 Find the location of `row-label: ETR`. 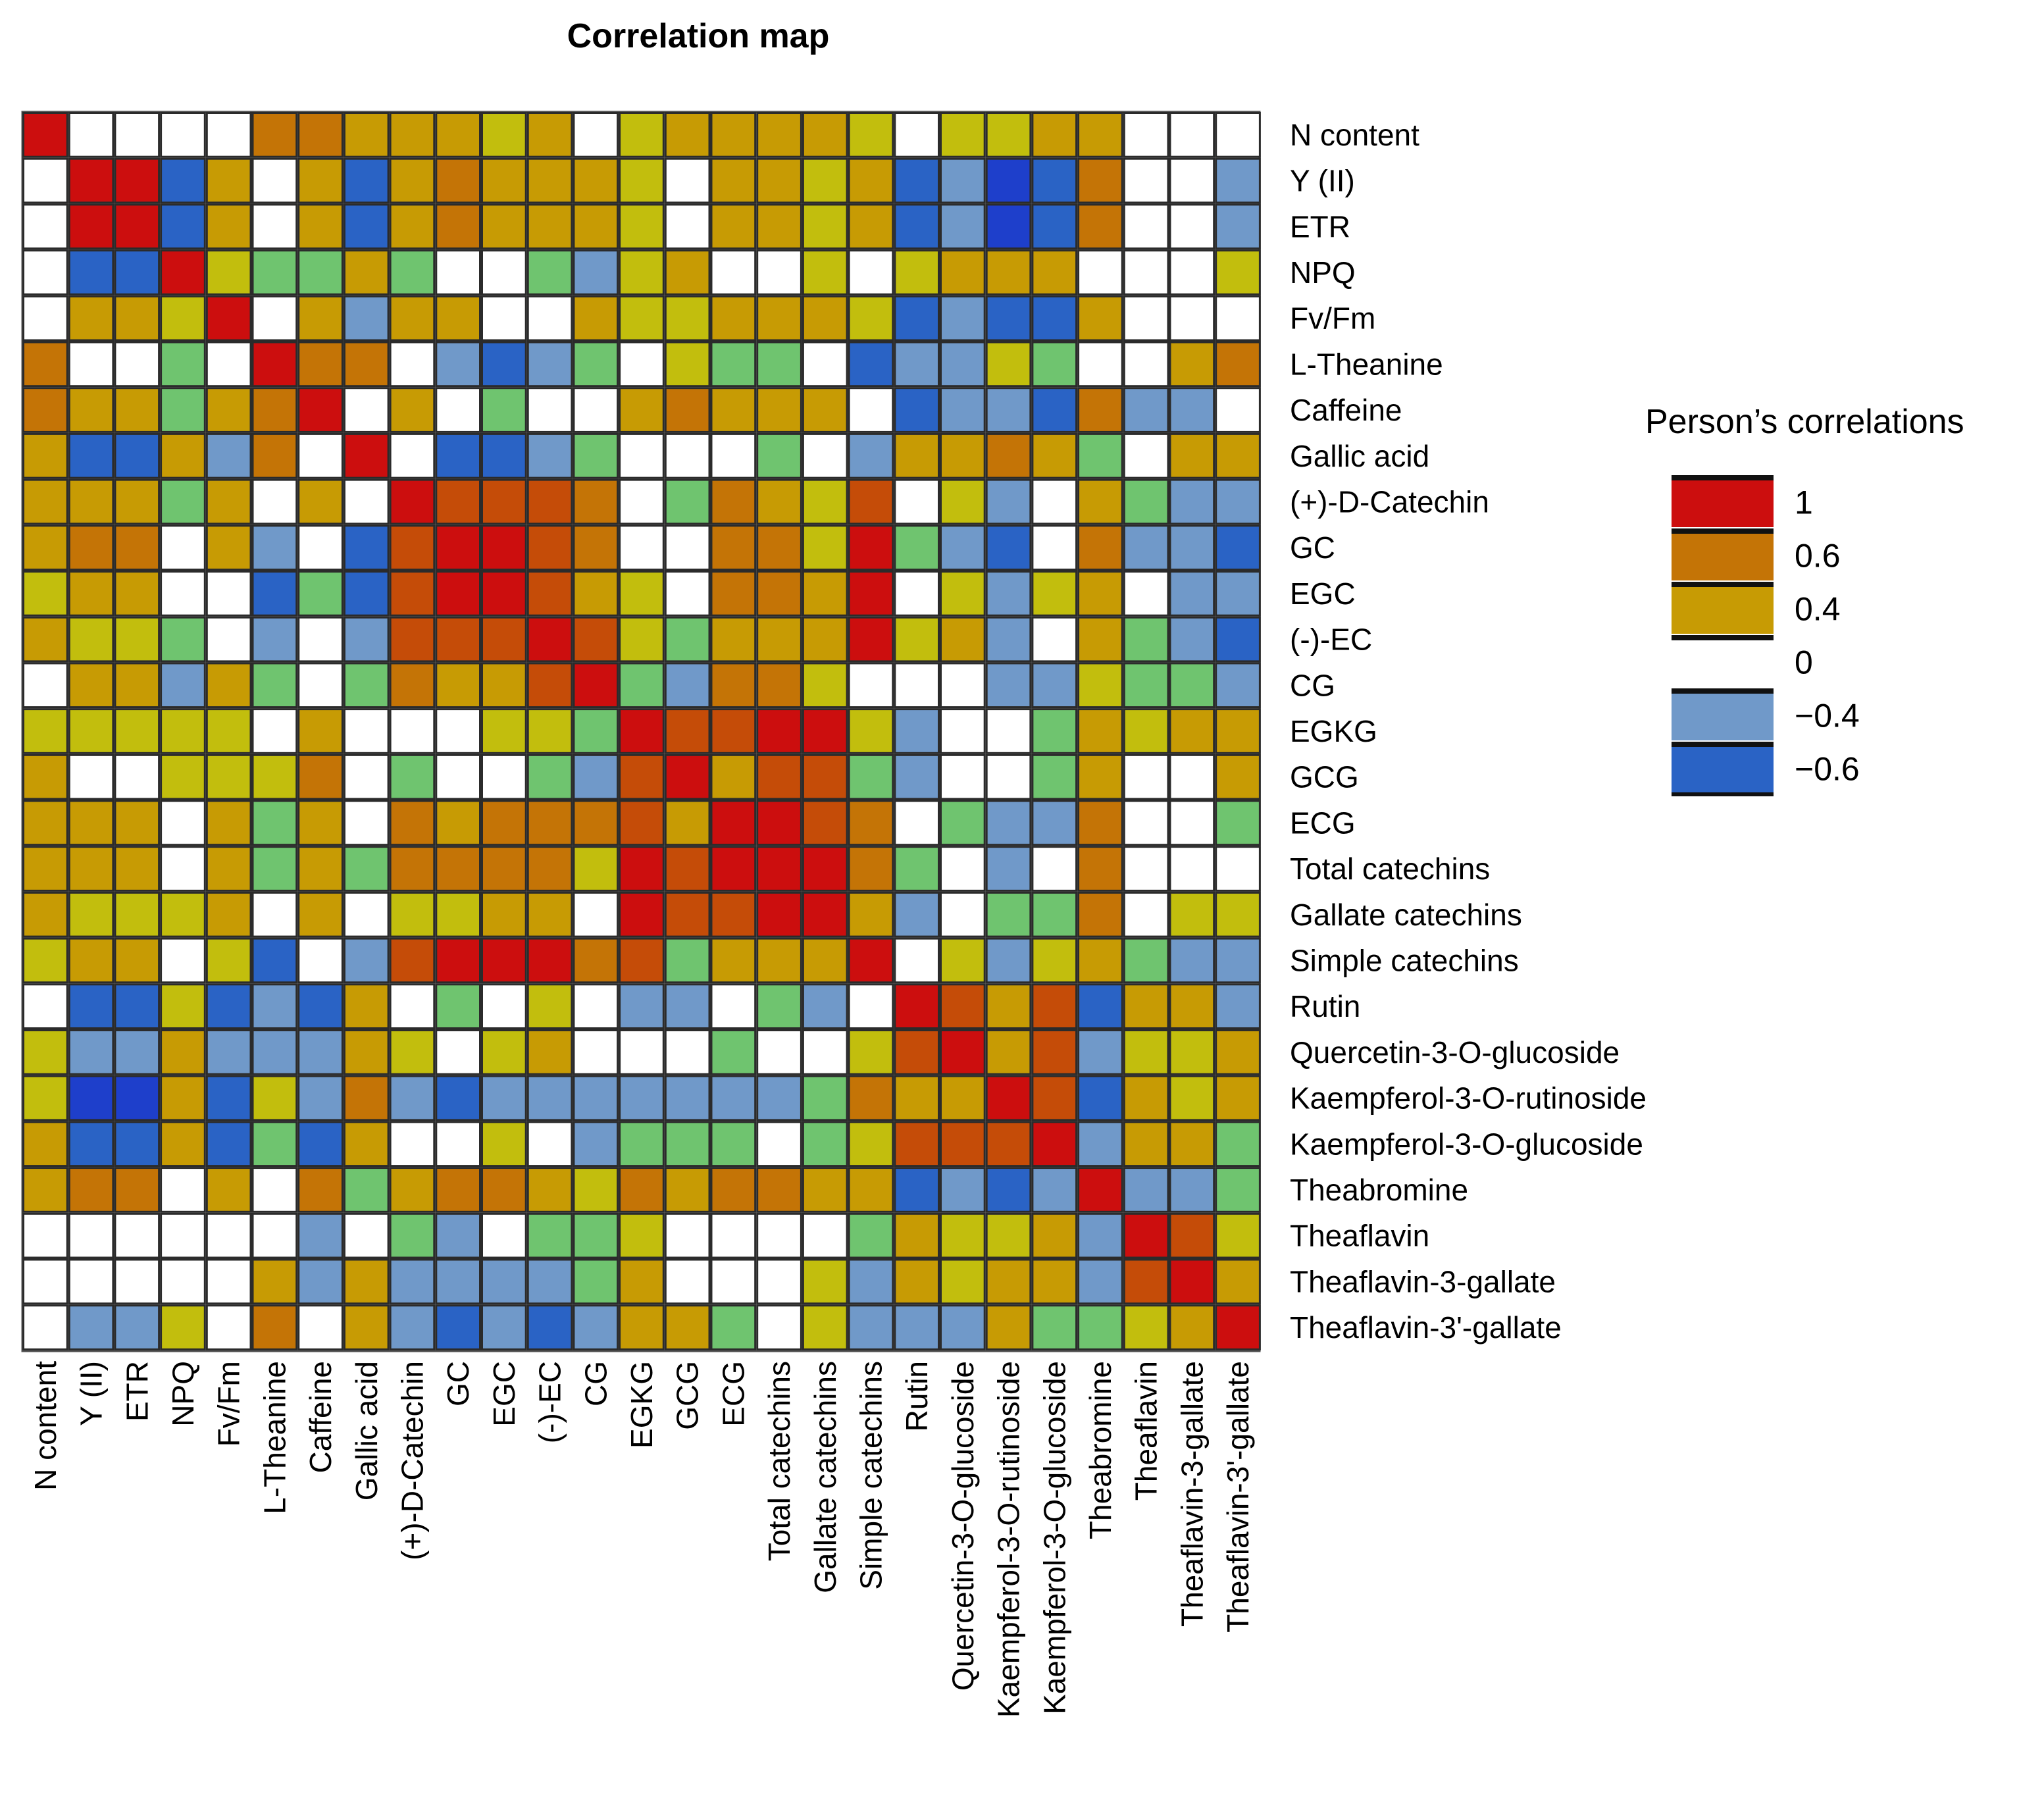

row-label: ETR is located at coordinates (1320, 227).